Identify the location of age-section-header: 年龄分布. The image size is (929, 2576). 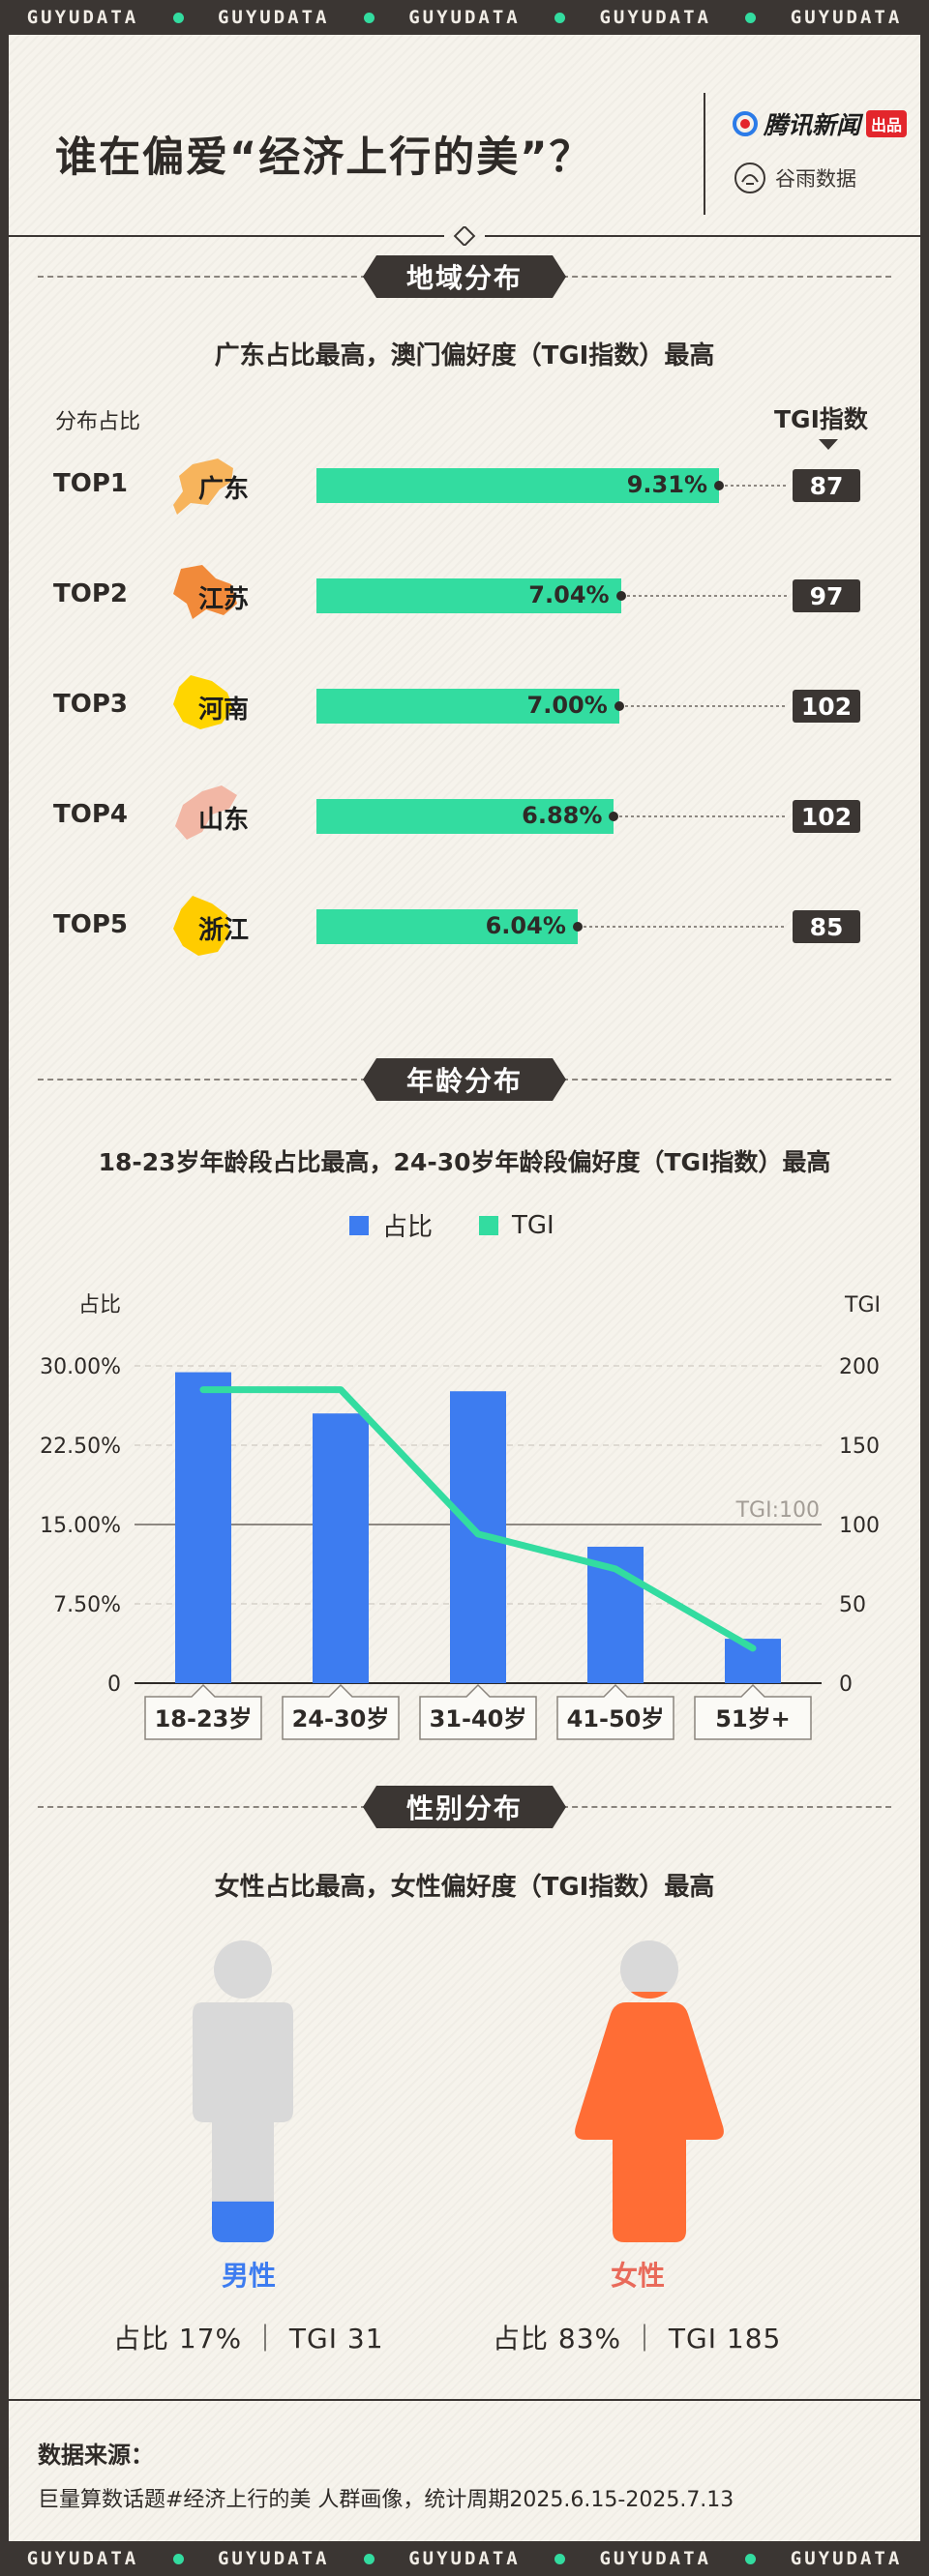
(464, 1079).